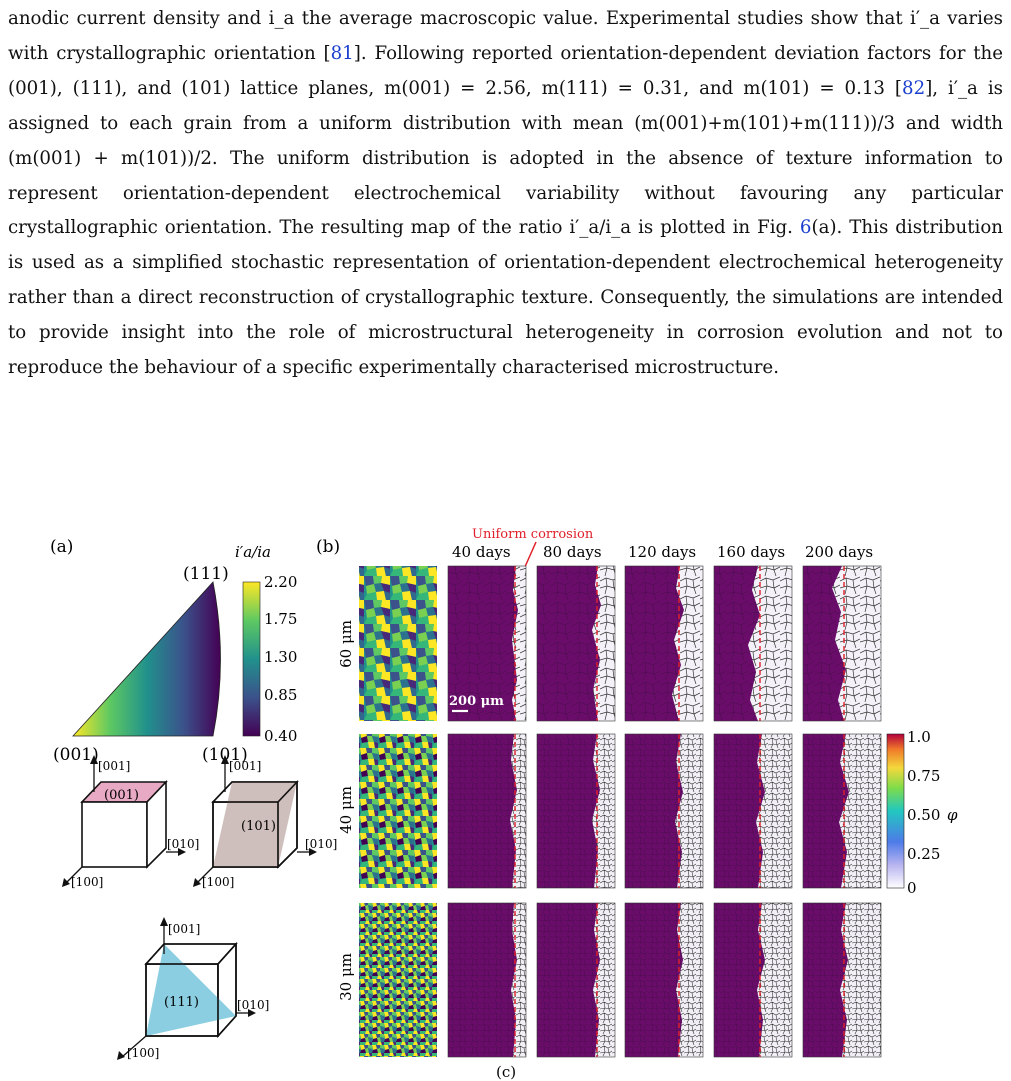 The image size is (1011, 1081). I want to click on panel-60um-80d, so click(576, 643).